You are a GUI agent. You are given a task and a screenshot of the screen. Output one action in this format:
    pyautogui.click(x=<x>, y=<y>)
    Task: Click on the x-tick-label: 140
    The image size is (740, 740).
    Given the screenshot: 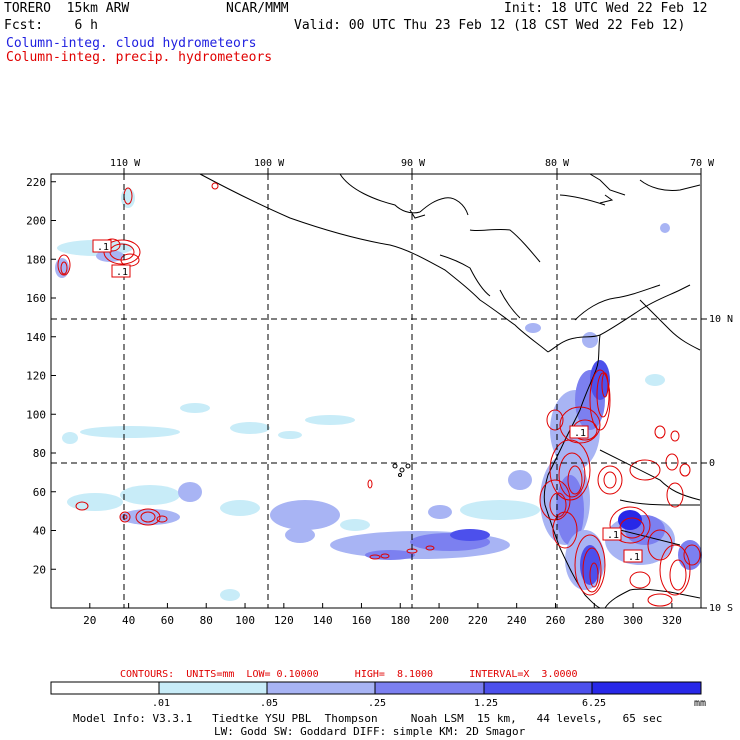 What is the action you would take?
    pyautogui.click(x=323, y=620)
    